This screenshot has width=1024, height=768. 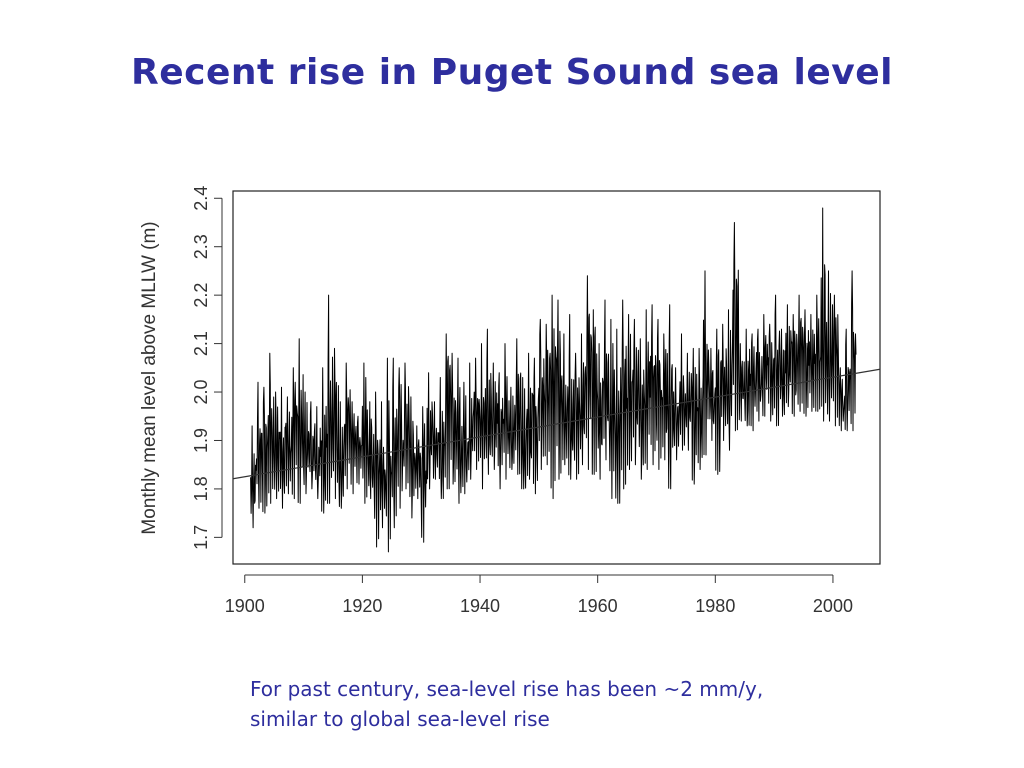 I want to click on y-tick-label: 2.1, so click(x=201, y=343).